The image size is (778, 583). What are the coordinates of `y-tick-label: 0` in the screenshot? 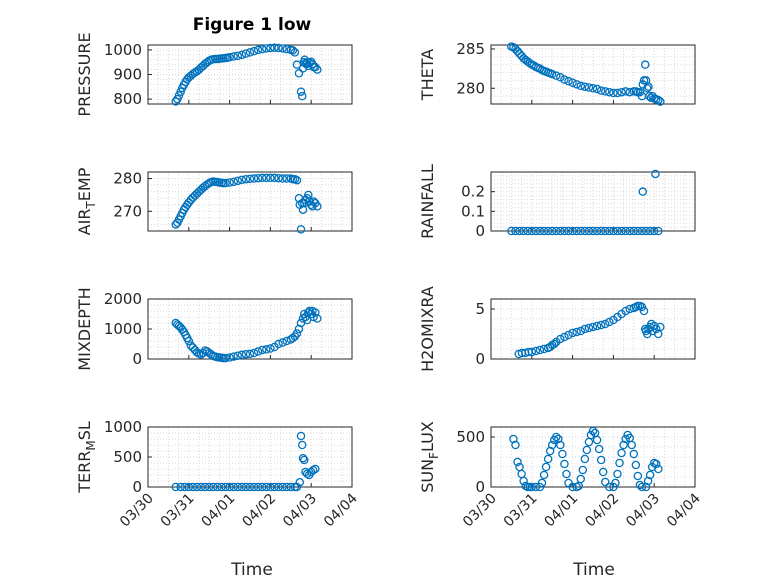 It's located at (480, 231).